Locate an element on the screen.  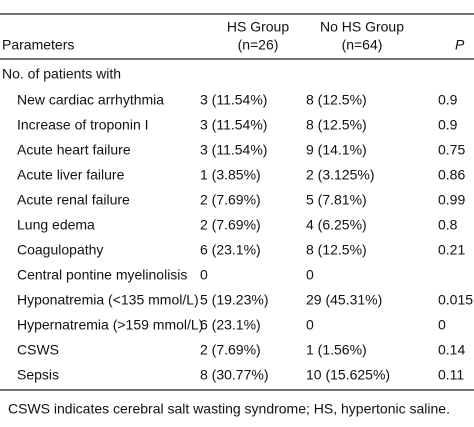
header-nohs: No HS Group is located at coordinates (362, 27).